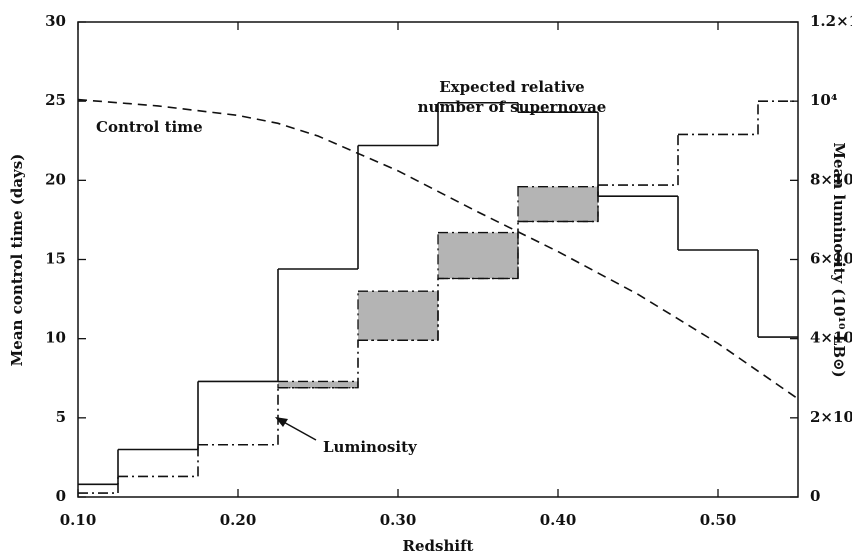 The height and width of the screenshot is (557, 852). What do you see at coordinates (438, 546) in the screenshot?
I see `x-axis-label: Redshift` at bounding box center [438, 546].